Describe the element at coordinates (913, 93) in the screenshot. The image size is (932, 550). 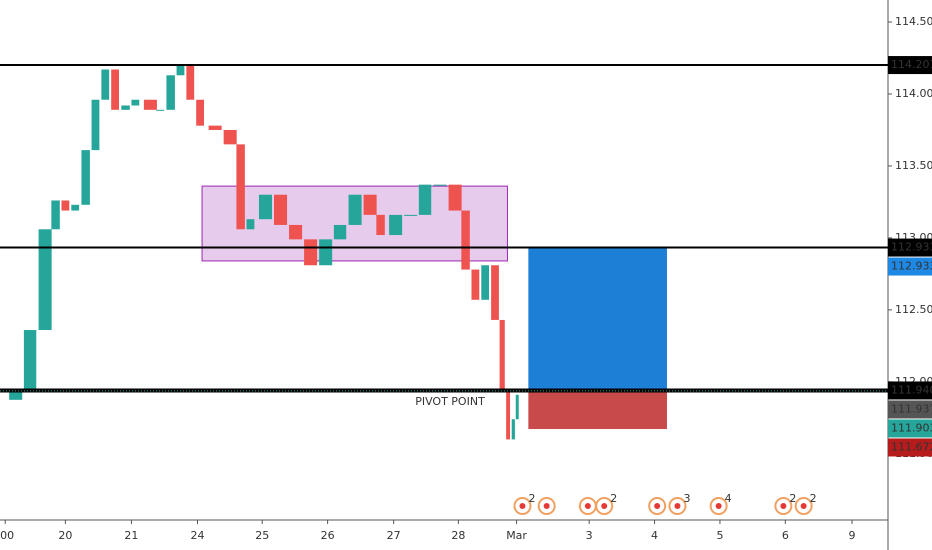
I see `y-tick-label: 114.000` at that location.